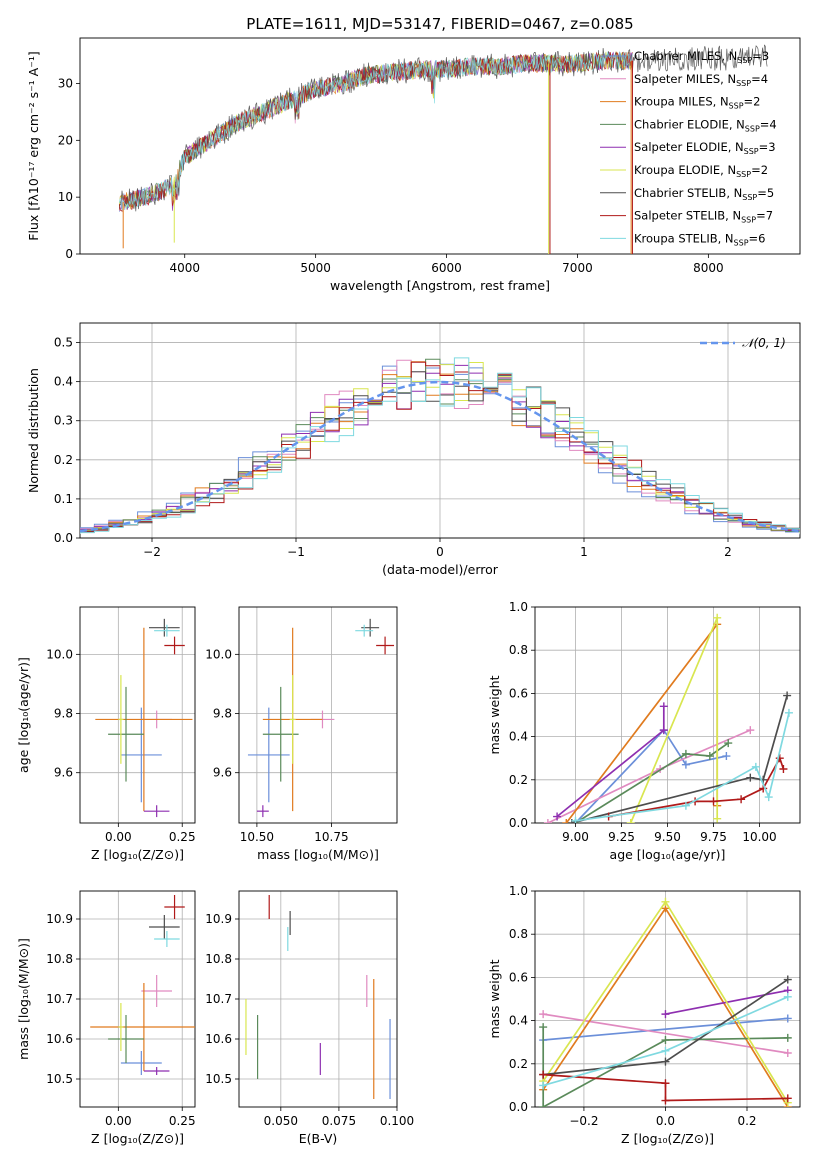  I want to click on series-line-kroupa-miles, so click(642, 722).